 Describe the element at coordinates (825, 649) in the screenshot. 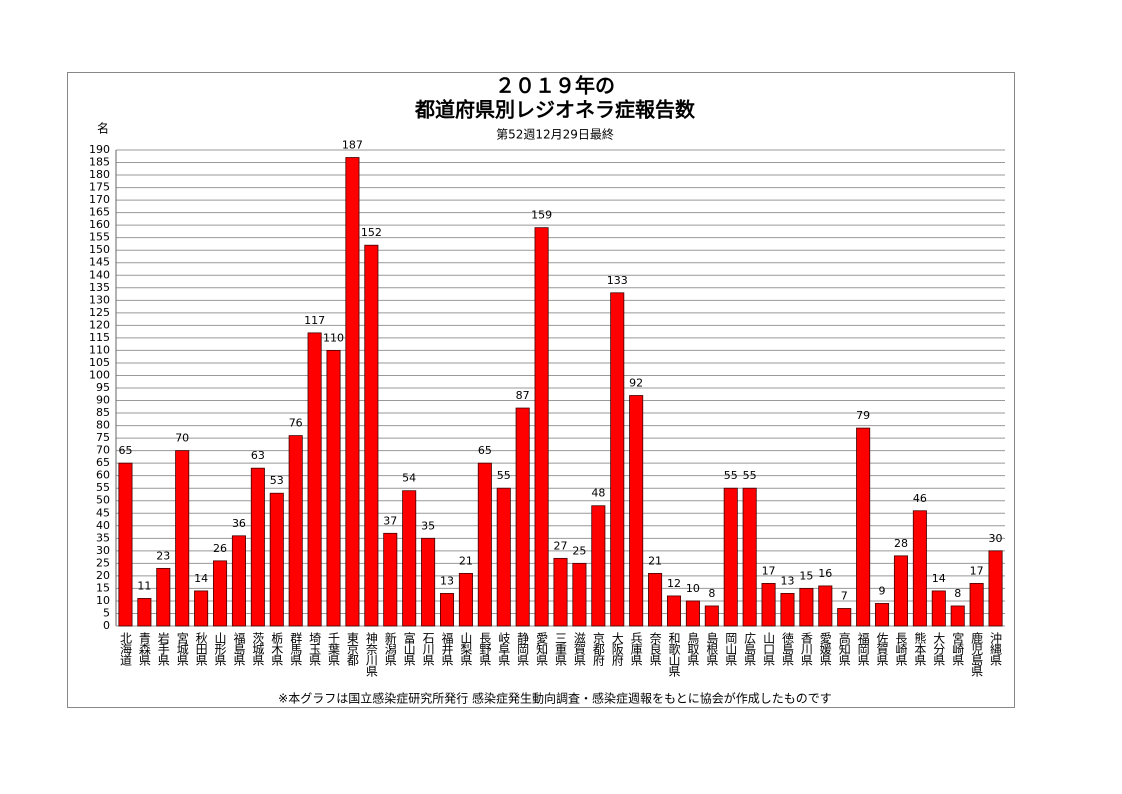

I see `x-tick-label: 愛媛県` at that location.